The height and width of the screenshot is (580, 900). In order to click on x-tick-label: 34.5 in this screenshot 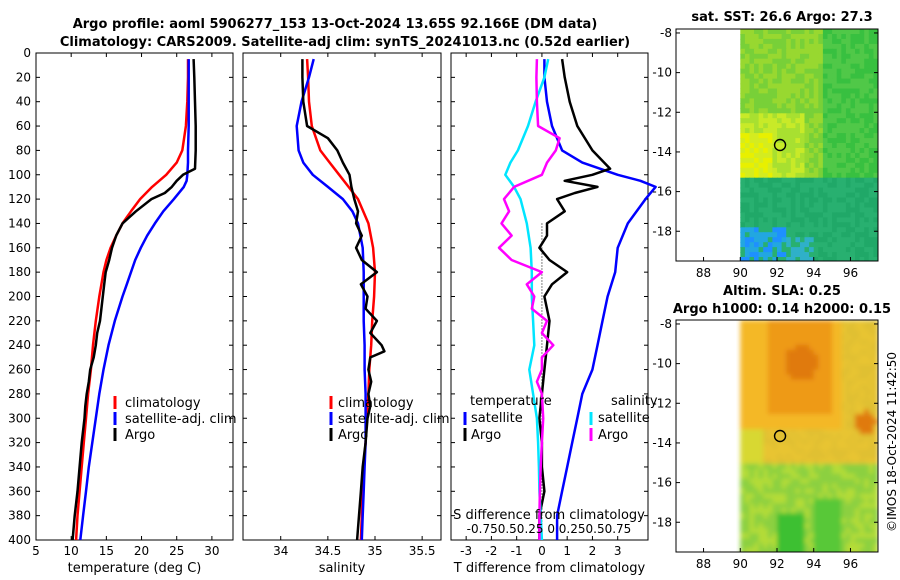, I will do `click(327, 551)`.